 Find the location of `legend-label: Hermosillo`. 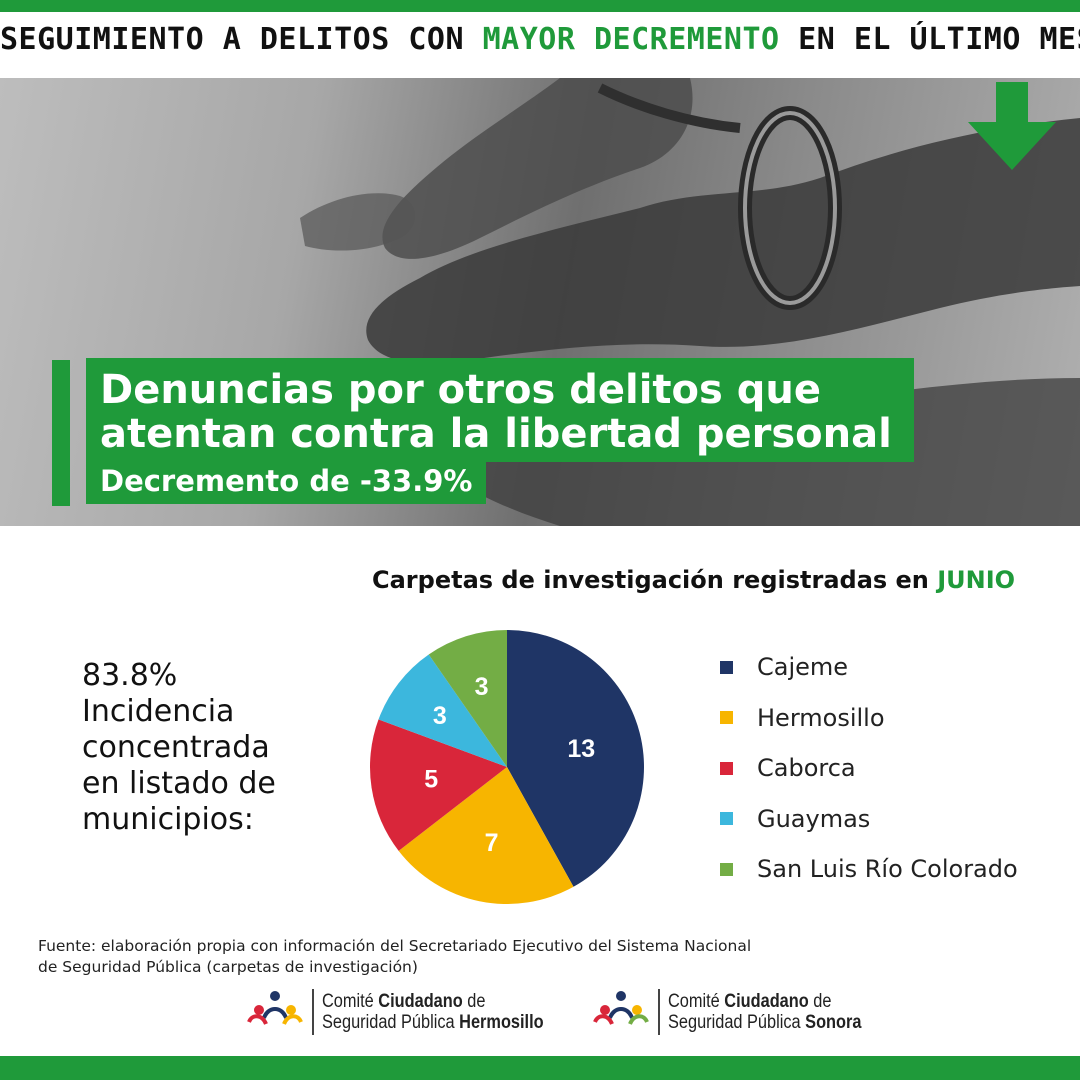

legend-label: Hermosillo is located at coordinates (821, 717).